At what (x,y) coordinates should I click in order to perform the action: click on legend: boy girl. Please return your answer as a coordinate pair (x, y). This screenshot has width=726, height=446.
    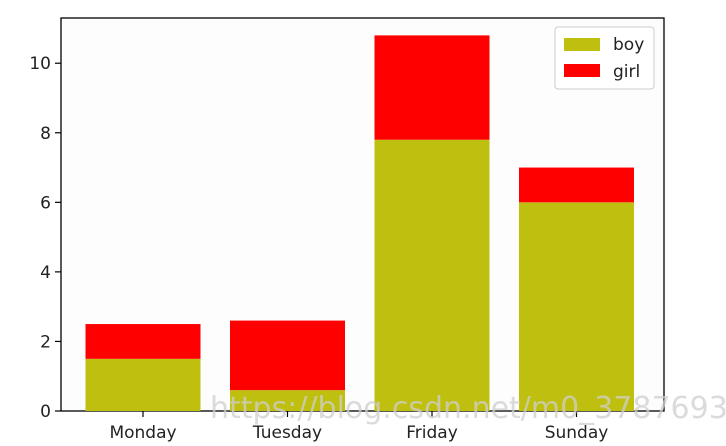
    Looking at the image, I should click on (604, 58).